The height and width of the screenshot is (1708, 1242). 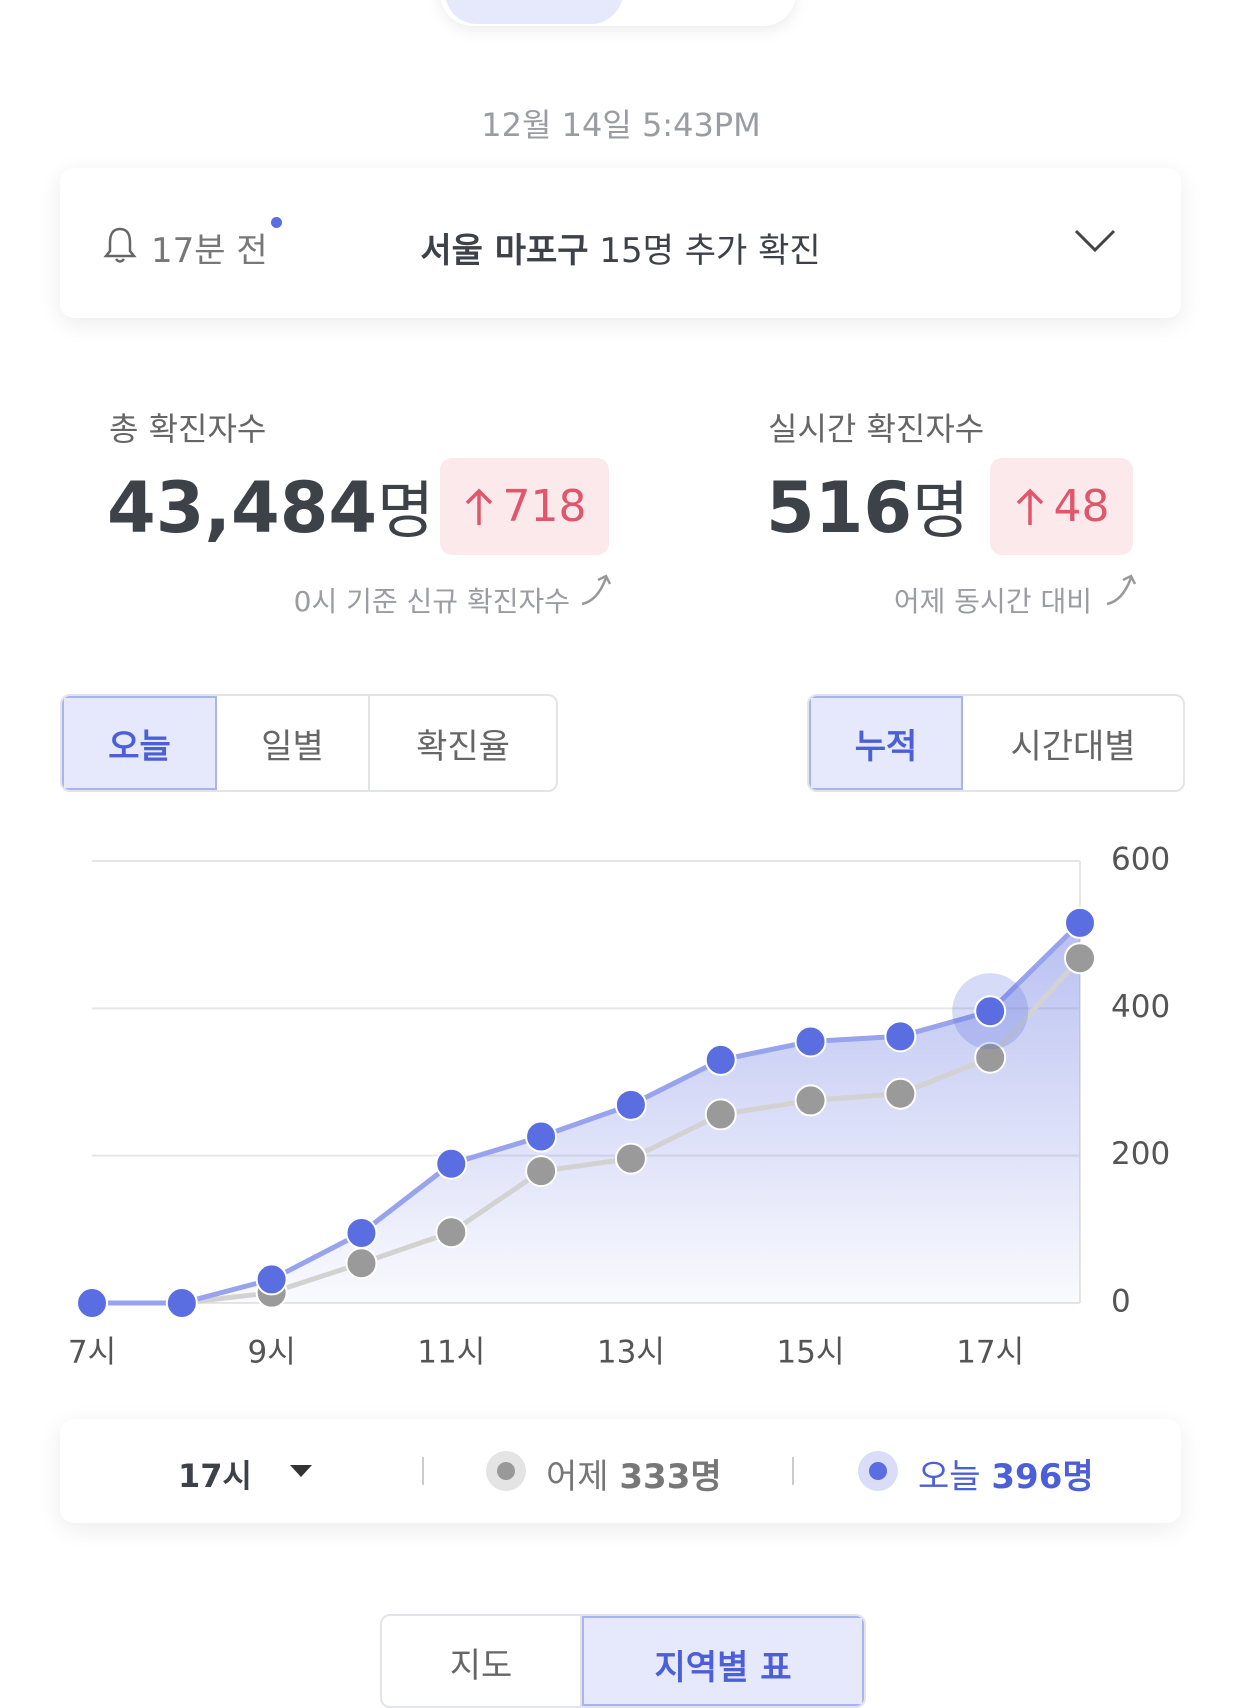 I want to click on mode-tabs: 누적 시간대별, so click(x=996, y=743).